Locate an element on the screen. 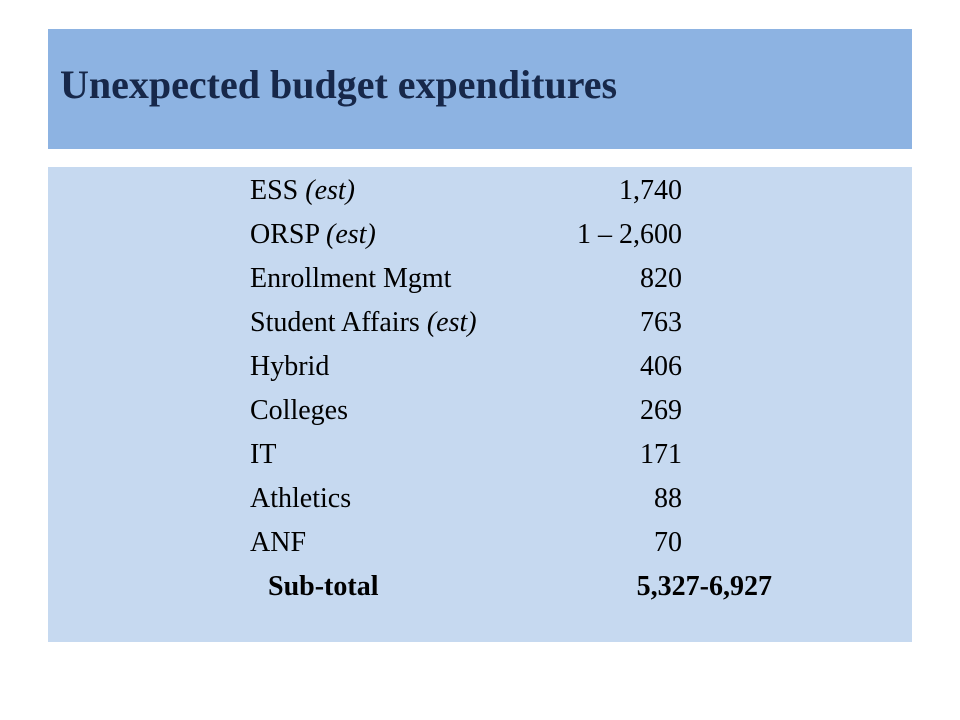  expenditure-row-it: IT 171 is located at coordinates (480, 453).